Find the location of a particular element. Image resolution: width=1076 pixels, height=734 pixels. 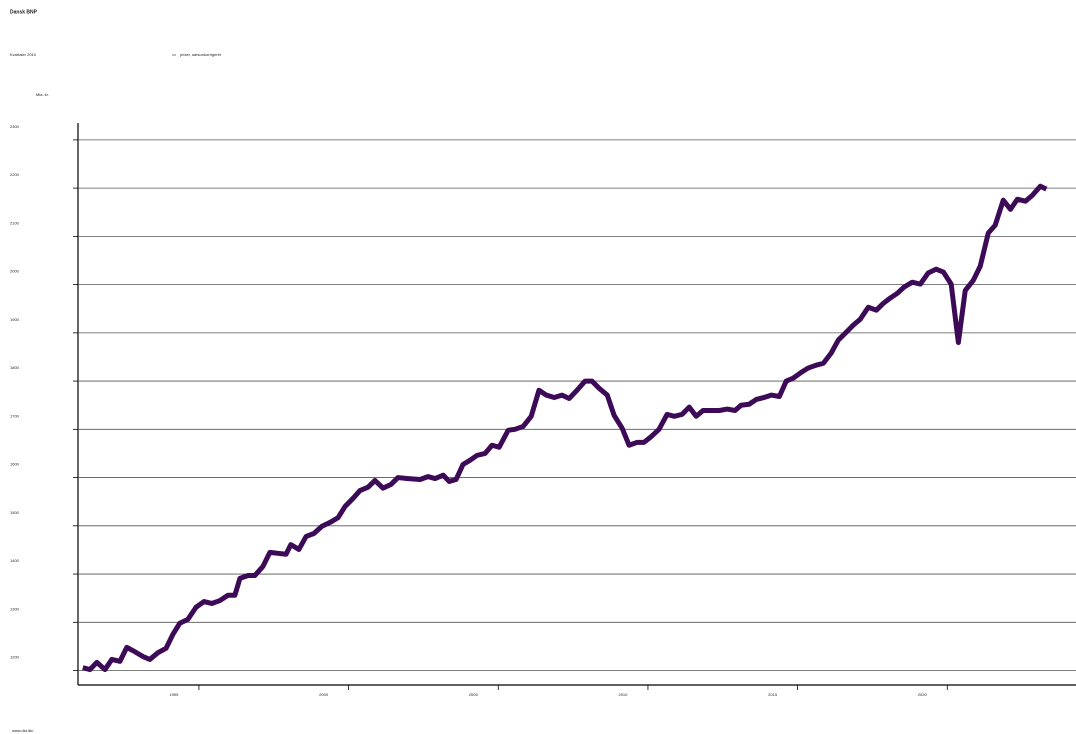

x-tick-label: 2015 is located at coordinates (773, 694).